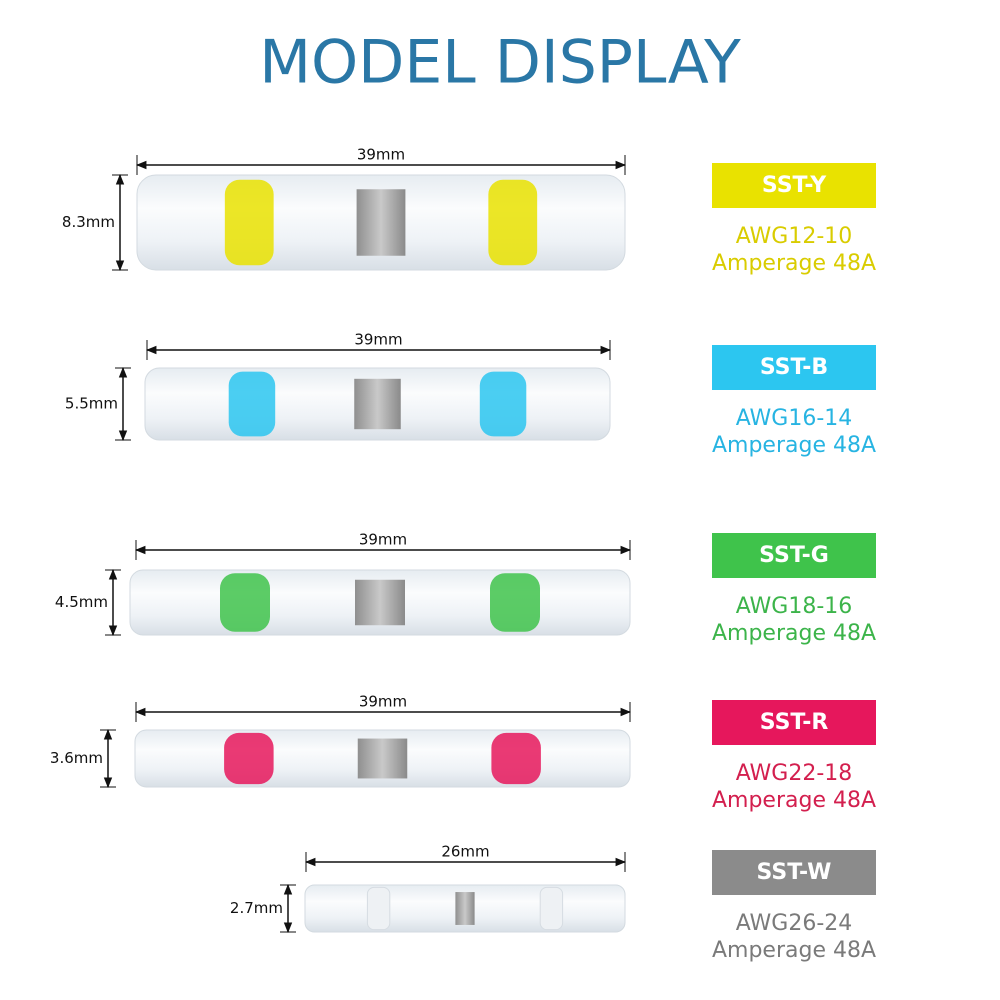 This screenshot has width=1000, height=1000. What do you see at coordinates (500, 63) in the screenshot?
I see `title: MODEL DISPLAY` at bounding box center [500, 63].